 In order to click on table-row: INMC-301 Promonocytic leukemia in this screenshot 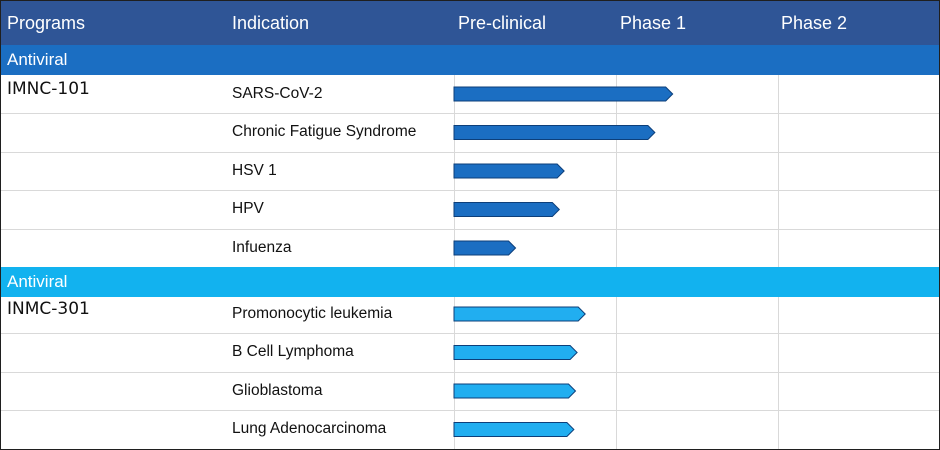, I will do `click(470, 314)`.